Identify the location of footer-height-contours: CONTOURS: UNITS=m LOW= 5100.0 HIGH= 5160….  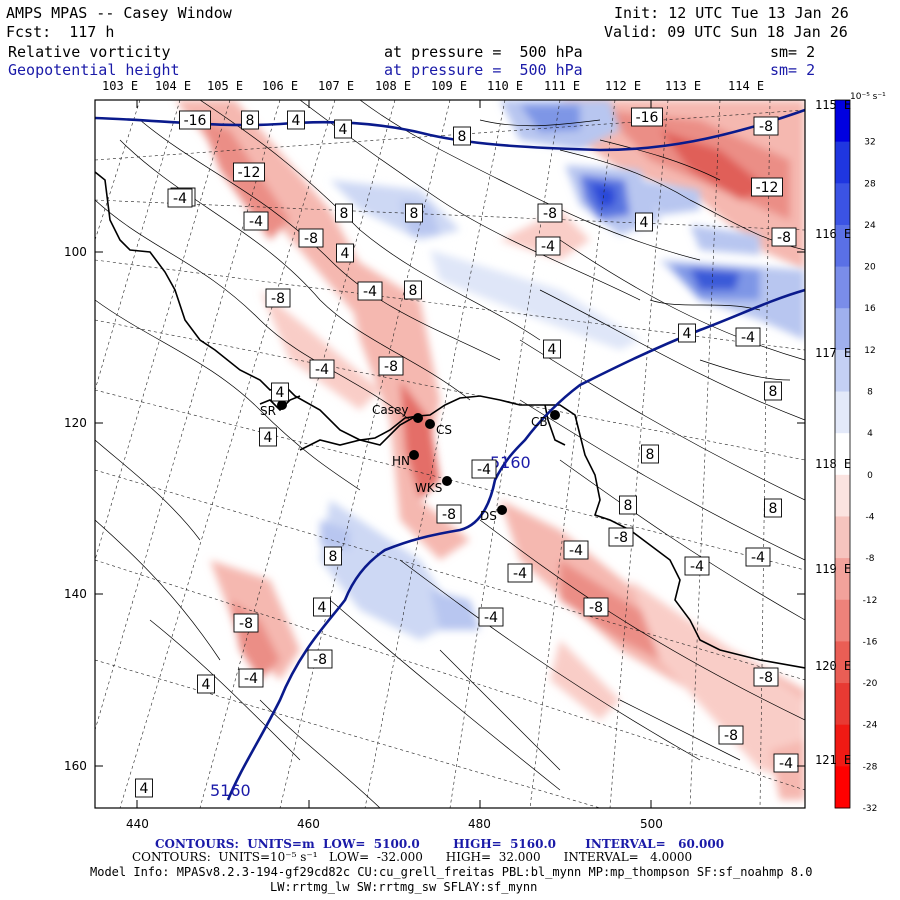
(440, 844).